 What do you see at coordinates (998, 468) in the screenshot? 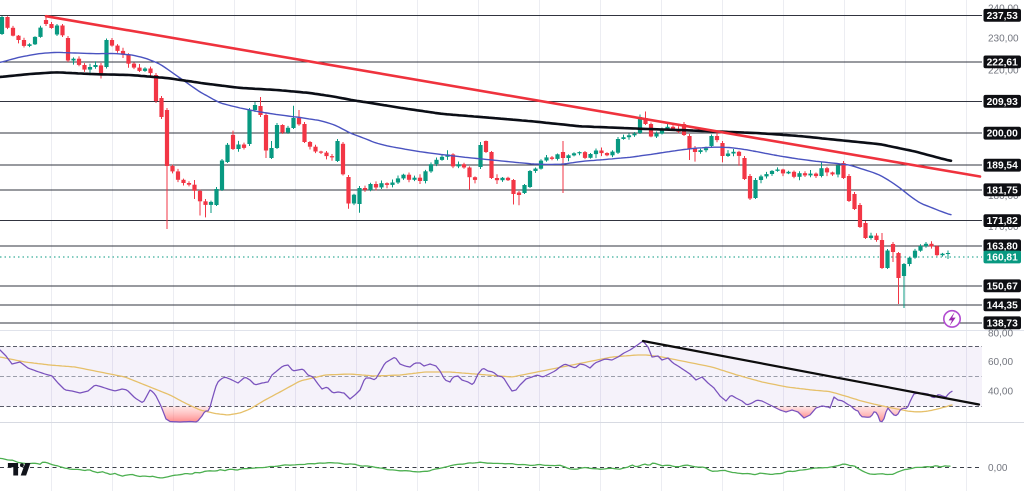
I see `svg-text: 0,00` at bounding box center [998, 468].